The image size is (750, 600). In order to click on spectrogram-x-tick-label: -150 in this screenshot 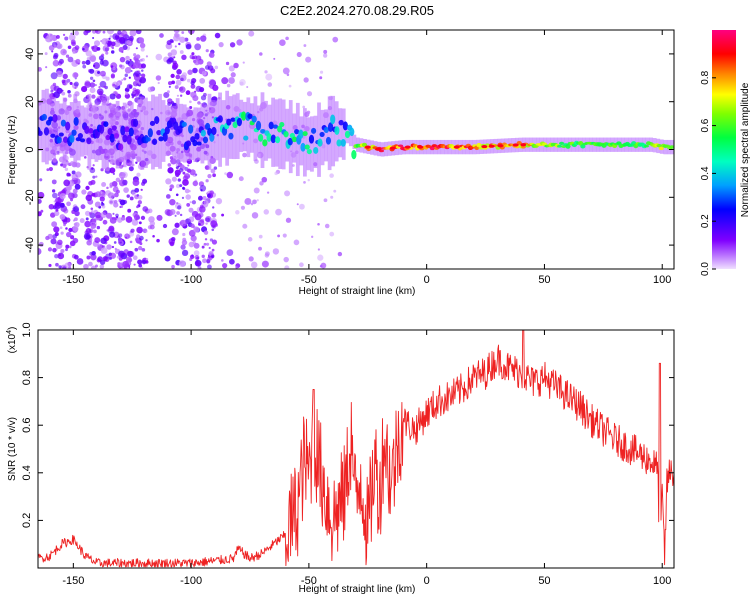, I will do `click(73, 280)`.